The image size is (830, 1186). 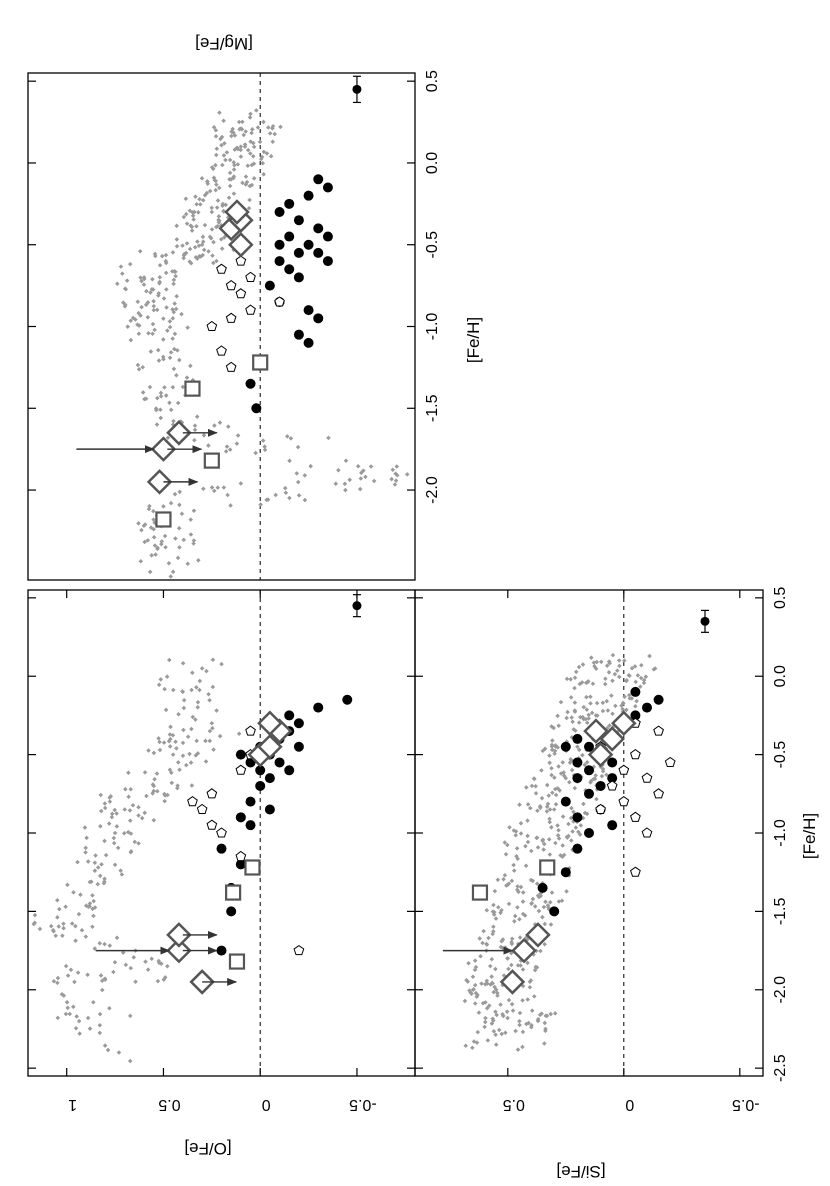 What do you see at coordinates (432, 81) in the screenshot?
I see `x-tick-label: 0.5` at bounding box center [432, 81].